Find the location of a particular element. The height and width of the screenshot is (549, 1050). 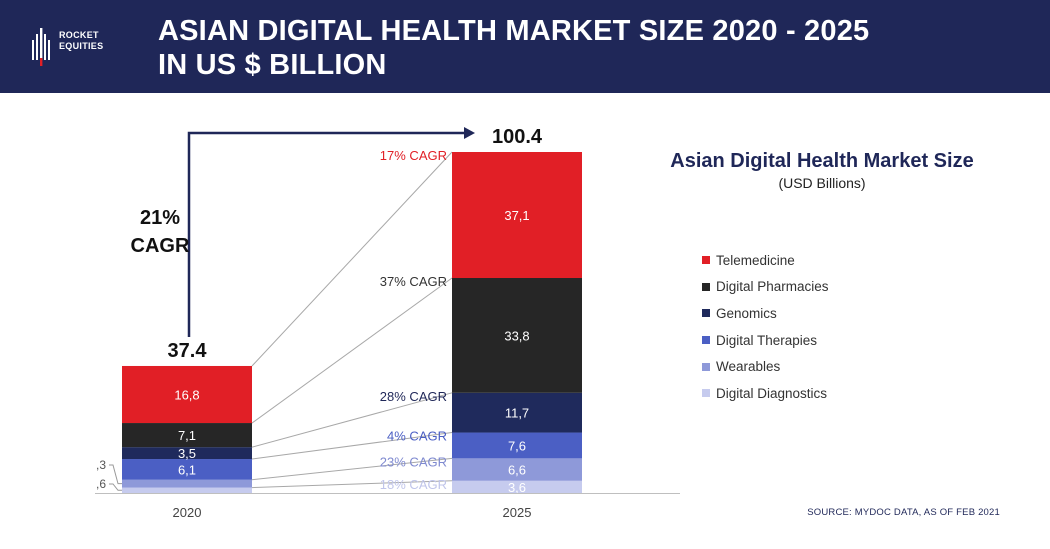

legend-swatch-digital-pharmacies is located at coordinates (706, 286).